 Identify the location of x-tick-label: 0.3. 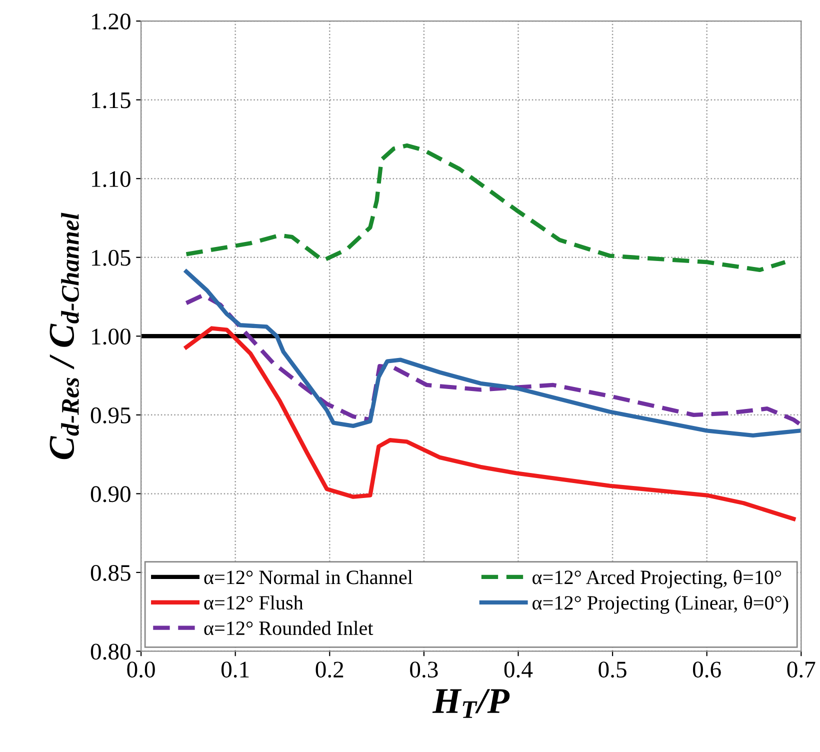
(424, 670).